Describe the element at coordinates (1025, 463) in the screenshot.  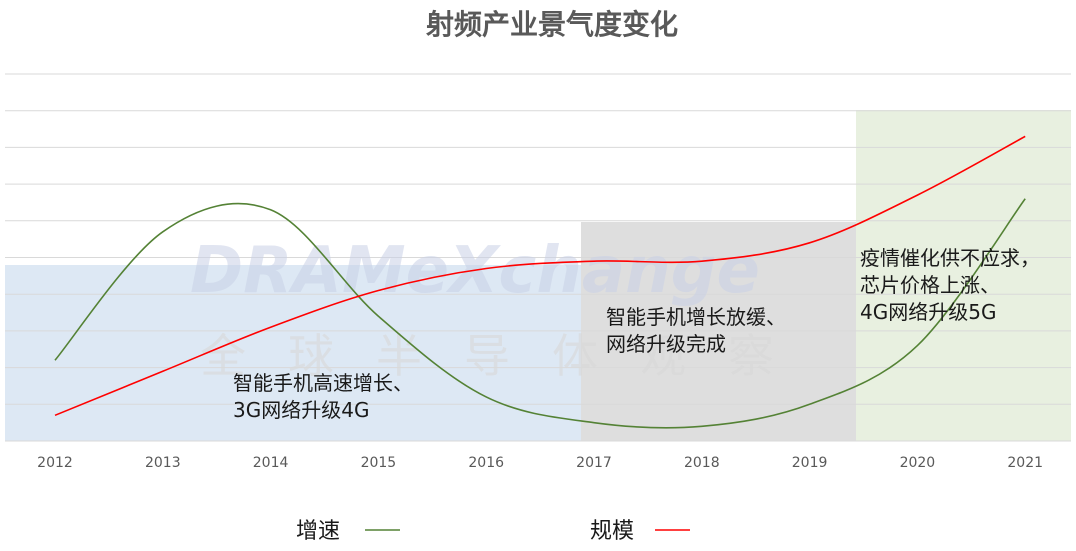
I see `x-tick-label: 2021` at that location.